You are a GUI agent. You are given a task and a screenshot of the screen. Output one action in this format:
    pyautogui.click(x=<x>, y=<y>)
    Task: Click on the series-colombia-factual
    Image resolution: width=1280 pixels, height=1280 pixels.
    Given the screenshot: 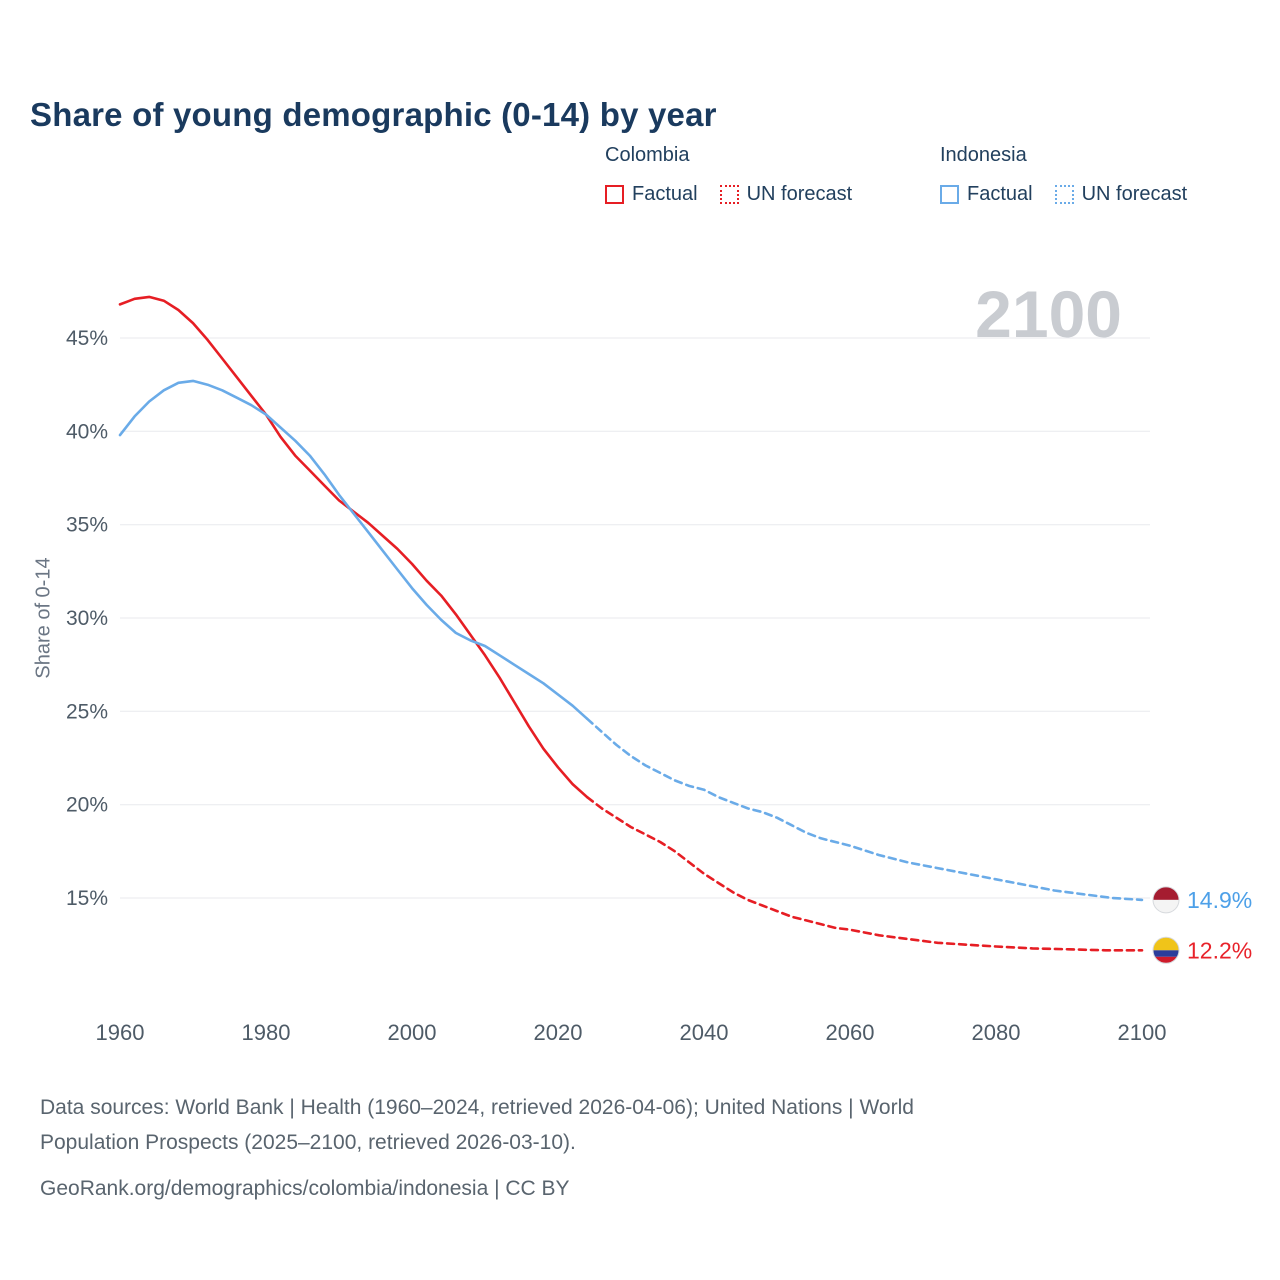 What is the action you would take?
    pyautogui.click(x=353, y=547)
    